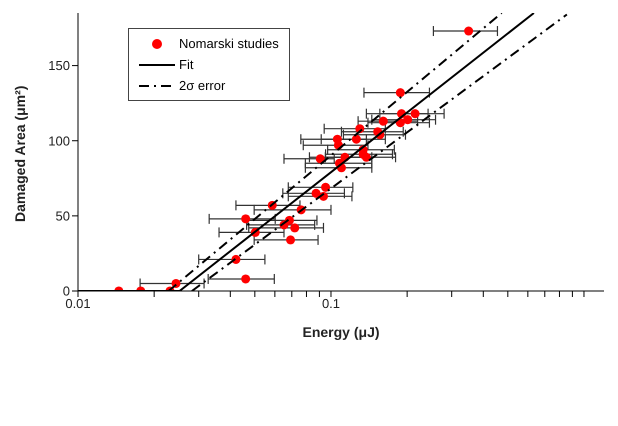 The height and width of the screenshot is (426, 618). I want to click on y-tick-label: 50, so click(63, 216).